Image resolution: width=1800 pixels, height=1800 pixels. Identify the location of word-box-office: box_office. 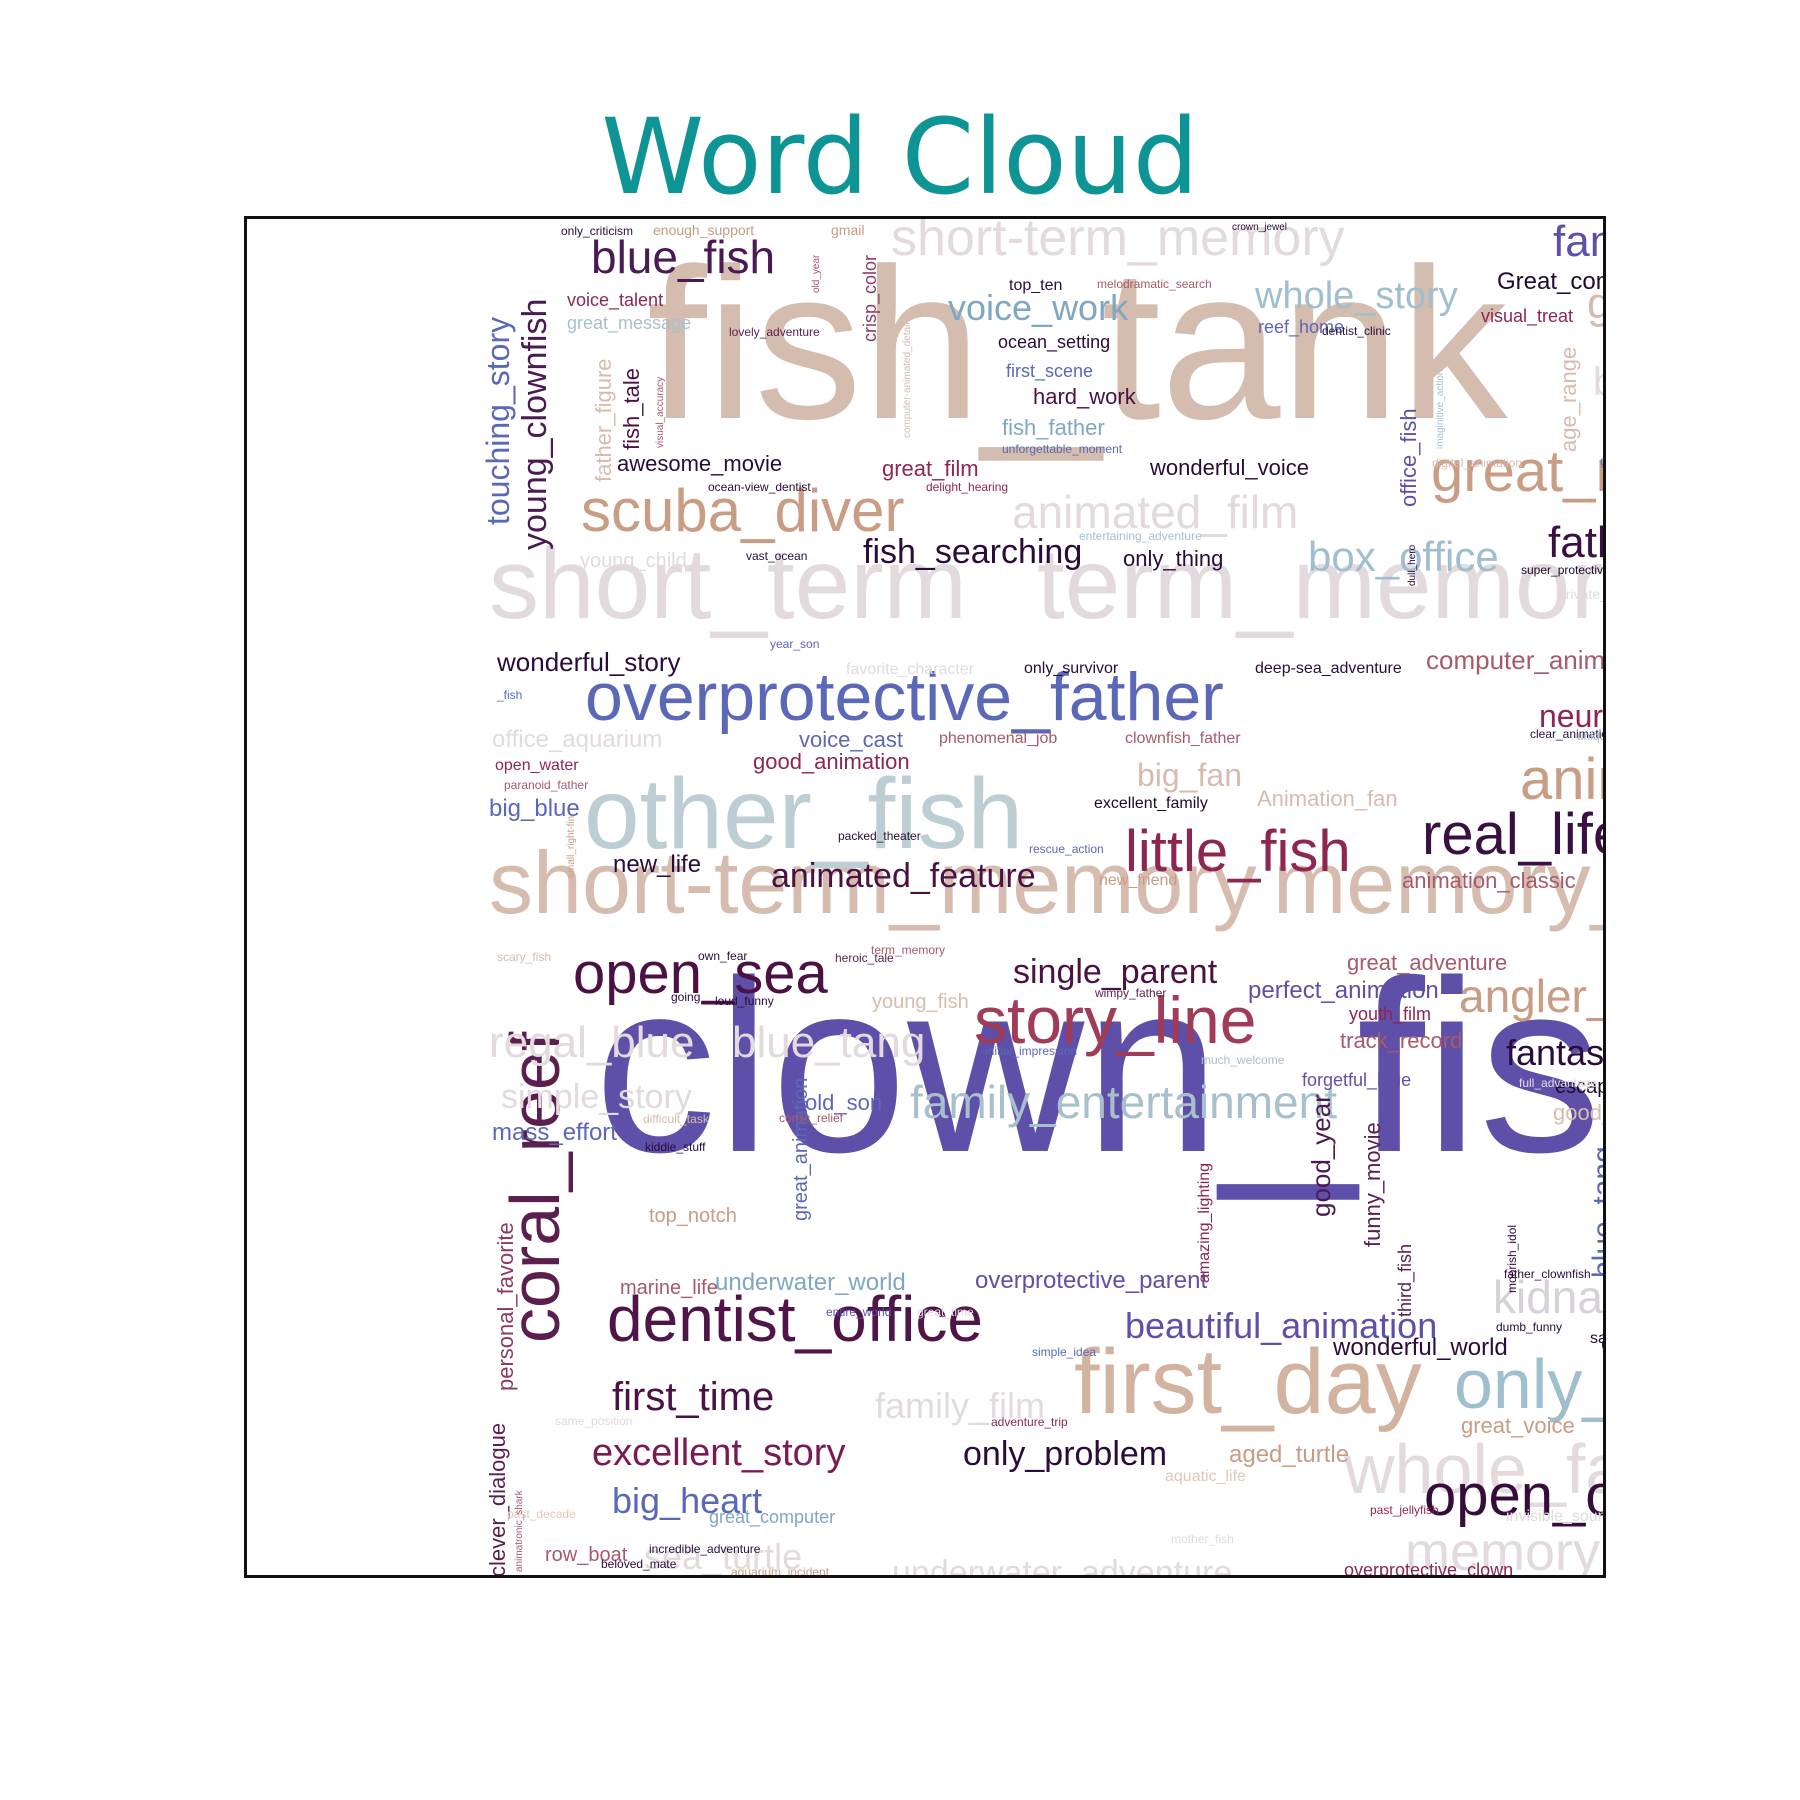
(1403, 556).